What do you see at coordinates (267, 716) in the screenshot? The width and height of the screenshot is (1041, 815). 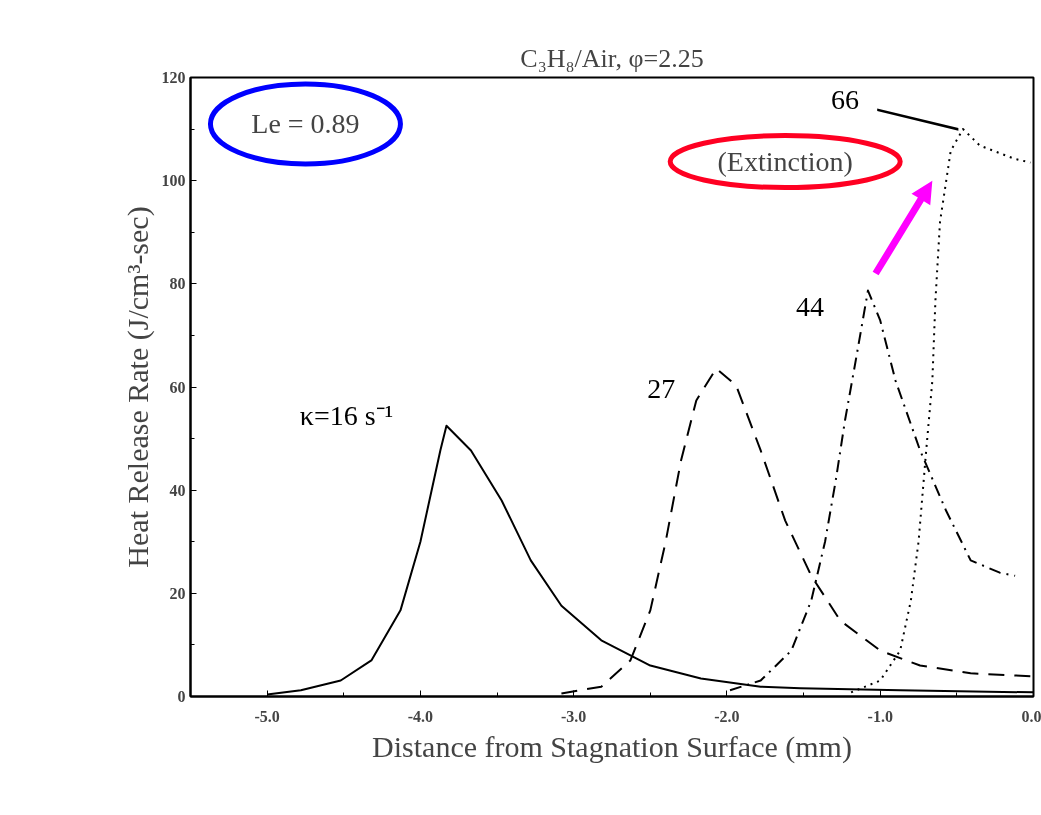 I see `x-tick-label: -5.0` at bounding box center [267, 716].